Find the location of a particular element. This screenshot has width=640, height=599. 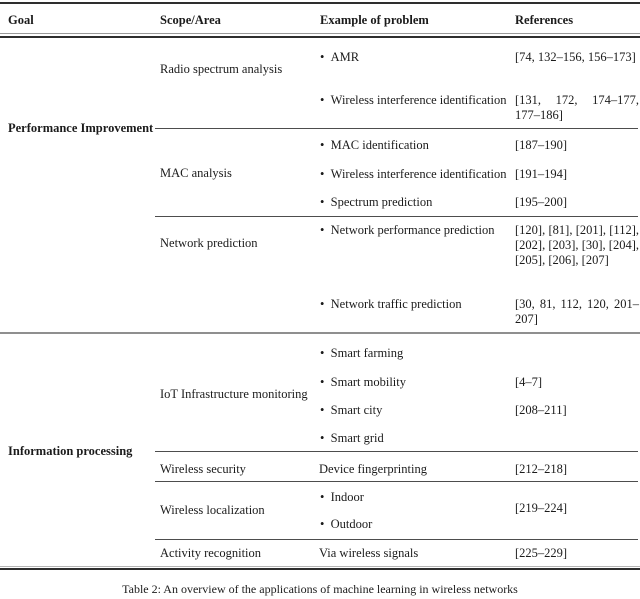

example-item-mac-identification: MAC identification is located at coordinates (374, 145).